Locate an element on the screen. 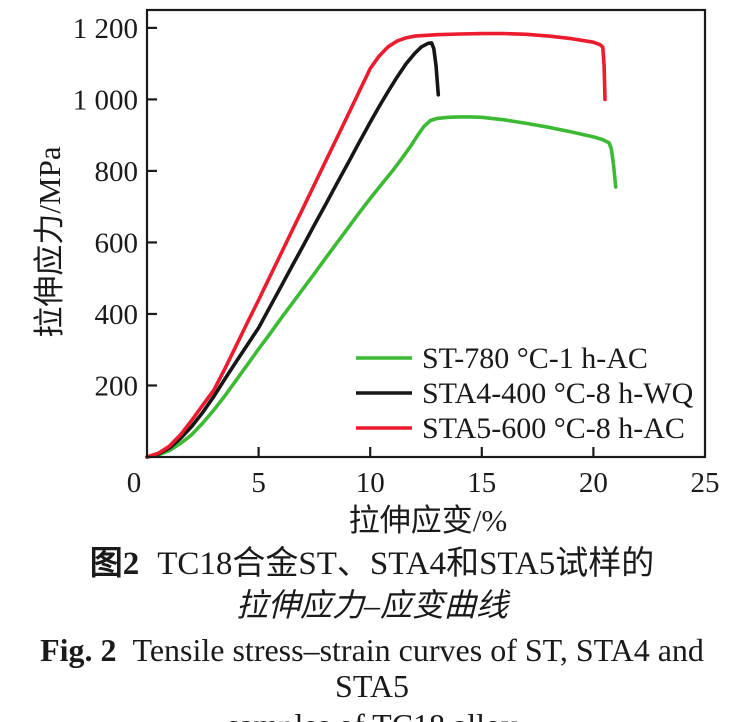 This screenshot has width=744, height=722. legend-label-st-780c-1h-ac: ST-780 °C-1 h-AC is located at coordinates (535, 358).